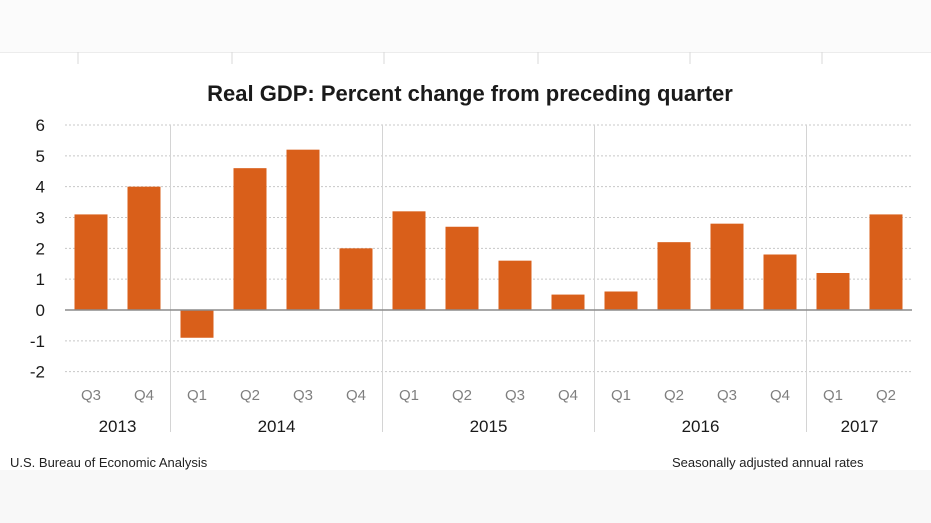  I want to click on year-label: 2016, so click(701, 426).